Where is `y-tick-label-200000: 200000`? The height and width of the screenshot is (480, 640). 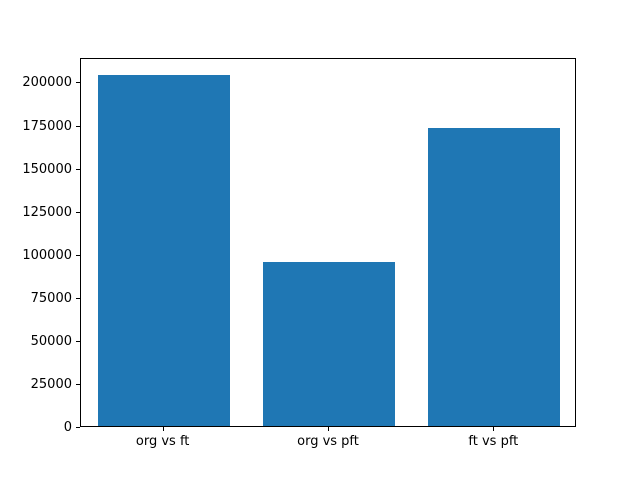
y-tick-label-200000: 200000 is located at coordinates (47, 83).